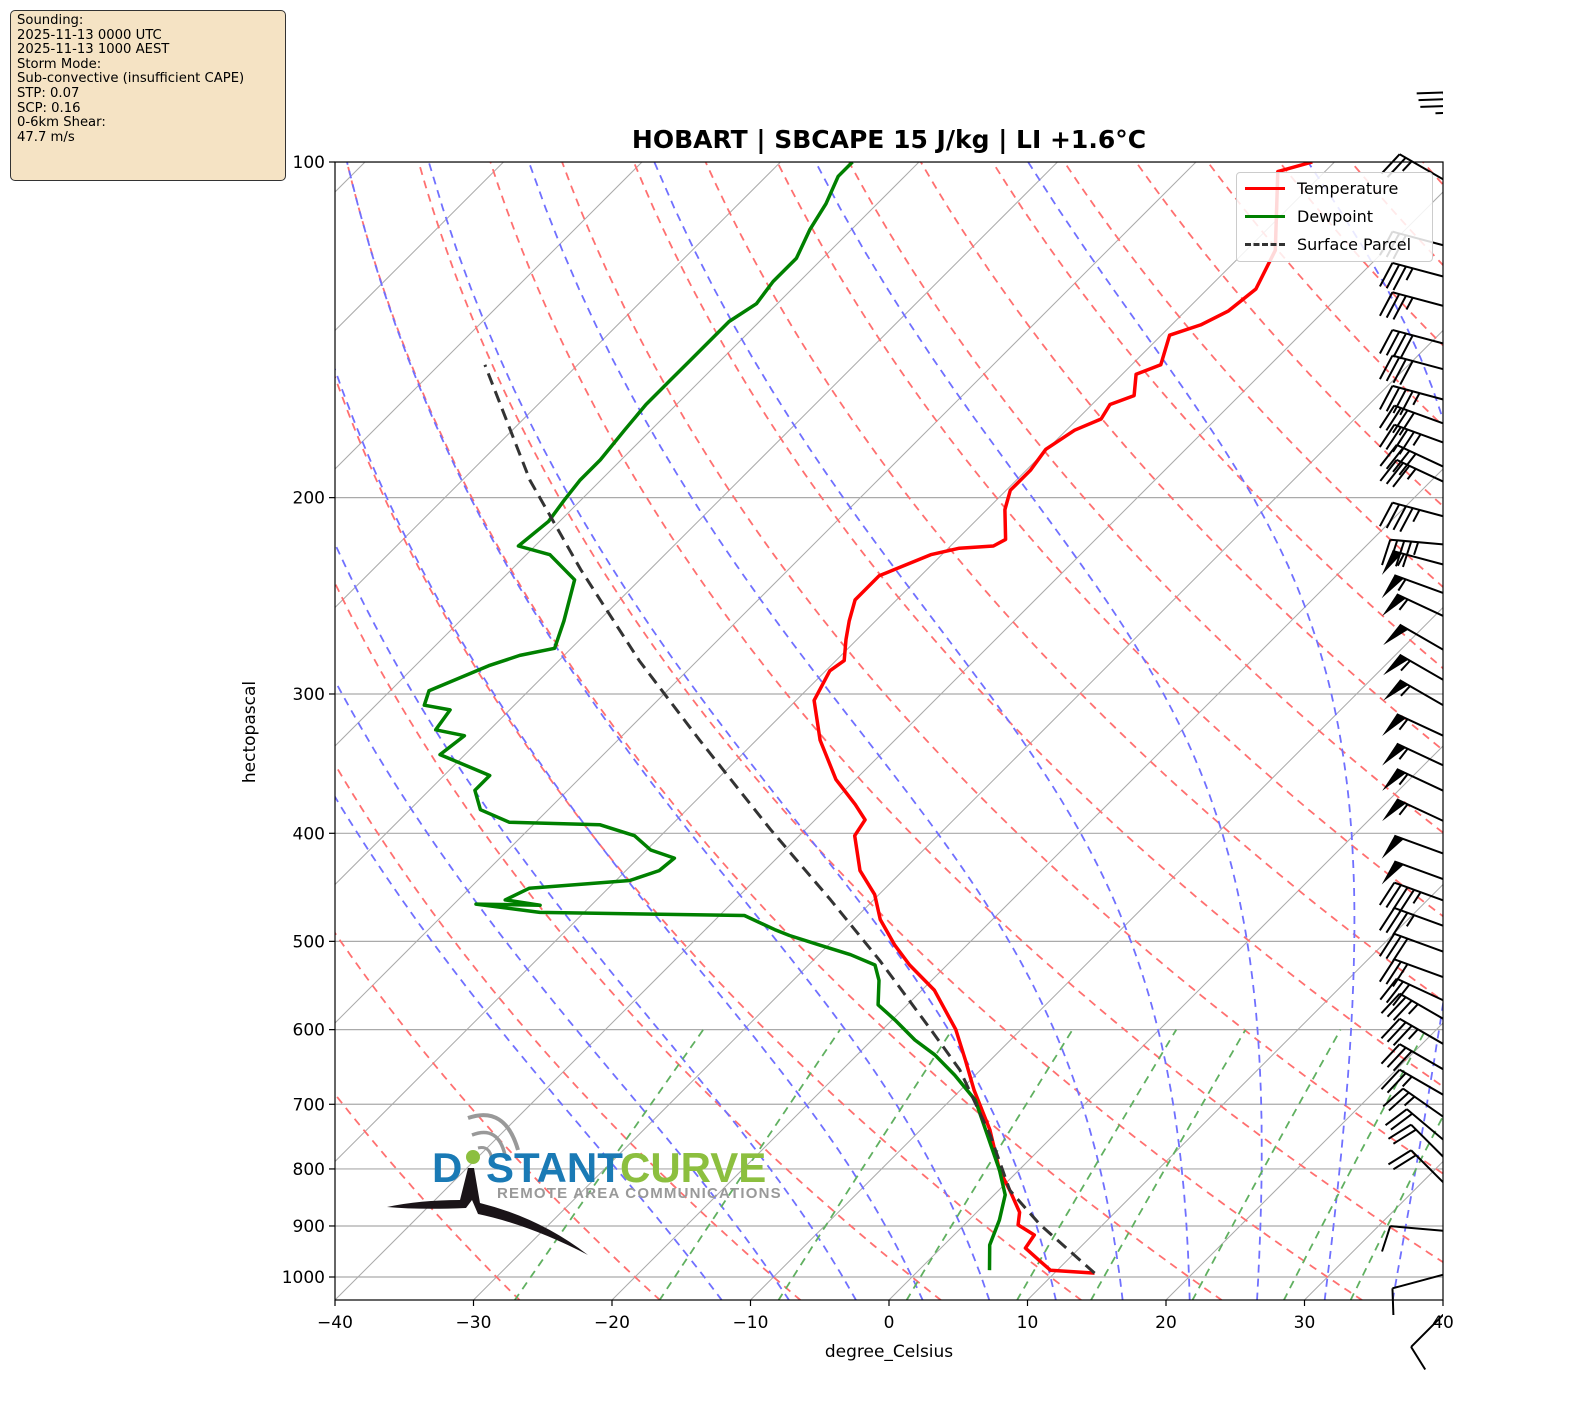 This screenshot has width=1590, height=1427. Describe the element at coordinates (485, 1153) in the screenshot. I see `logo-signal-arc-inner` at that location.